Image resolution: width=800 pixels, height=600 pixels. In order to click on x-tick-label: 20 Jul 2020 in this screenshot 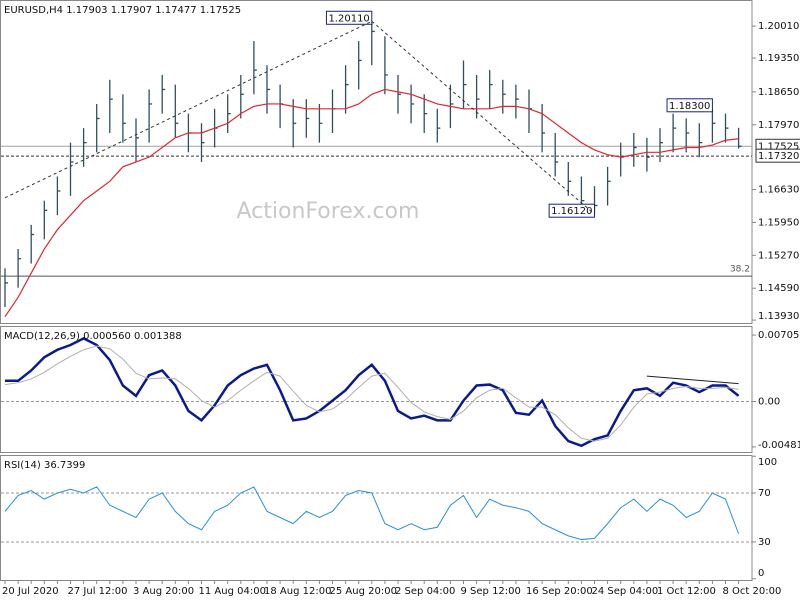, I will do `click(30, 591)`.